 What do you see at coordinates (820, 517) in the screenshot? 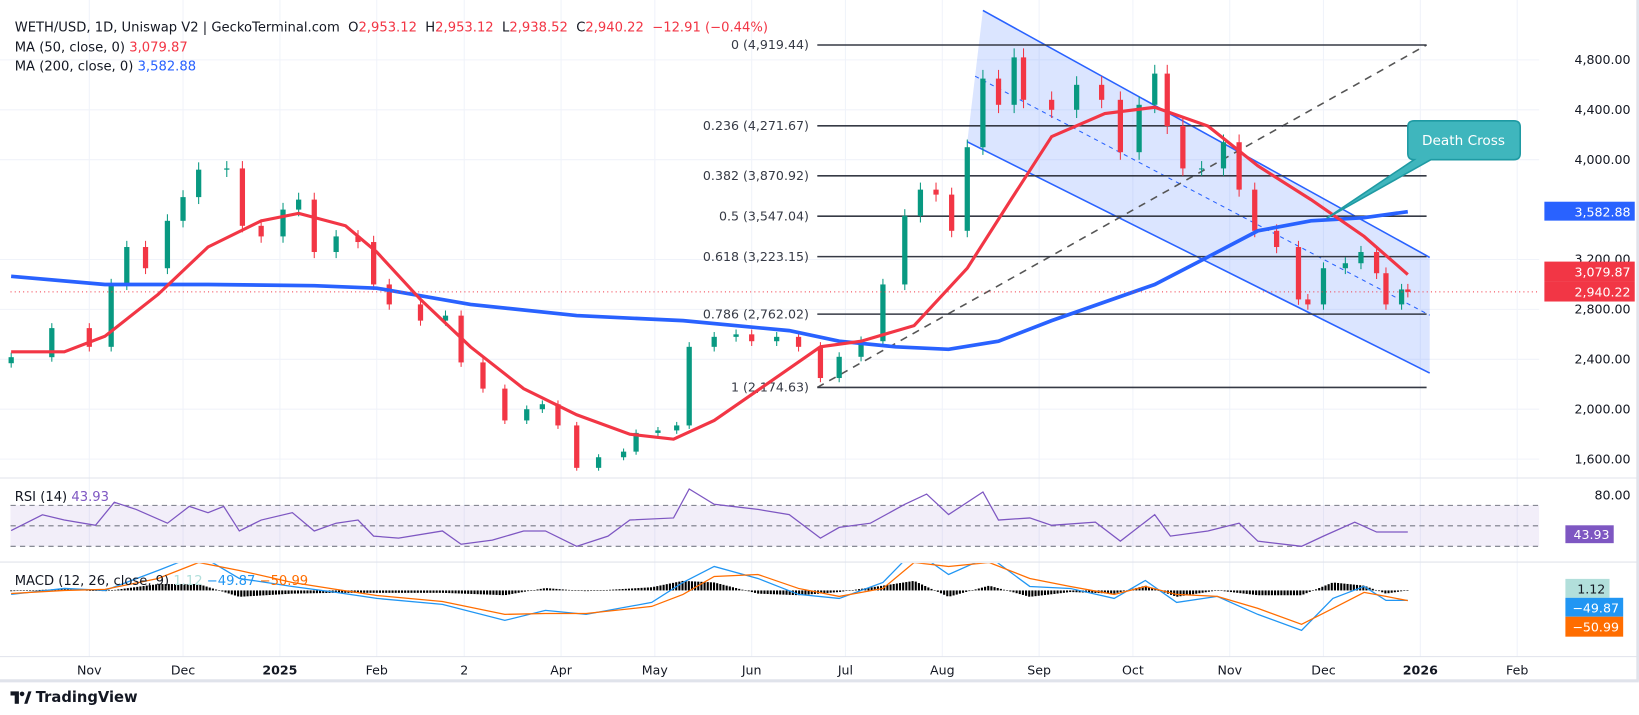
I see `rsi-pane: 80.00` at bounding box center [820, 517].